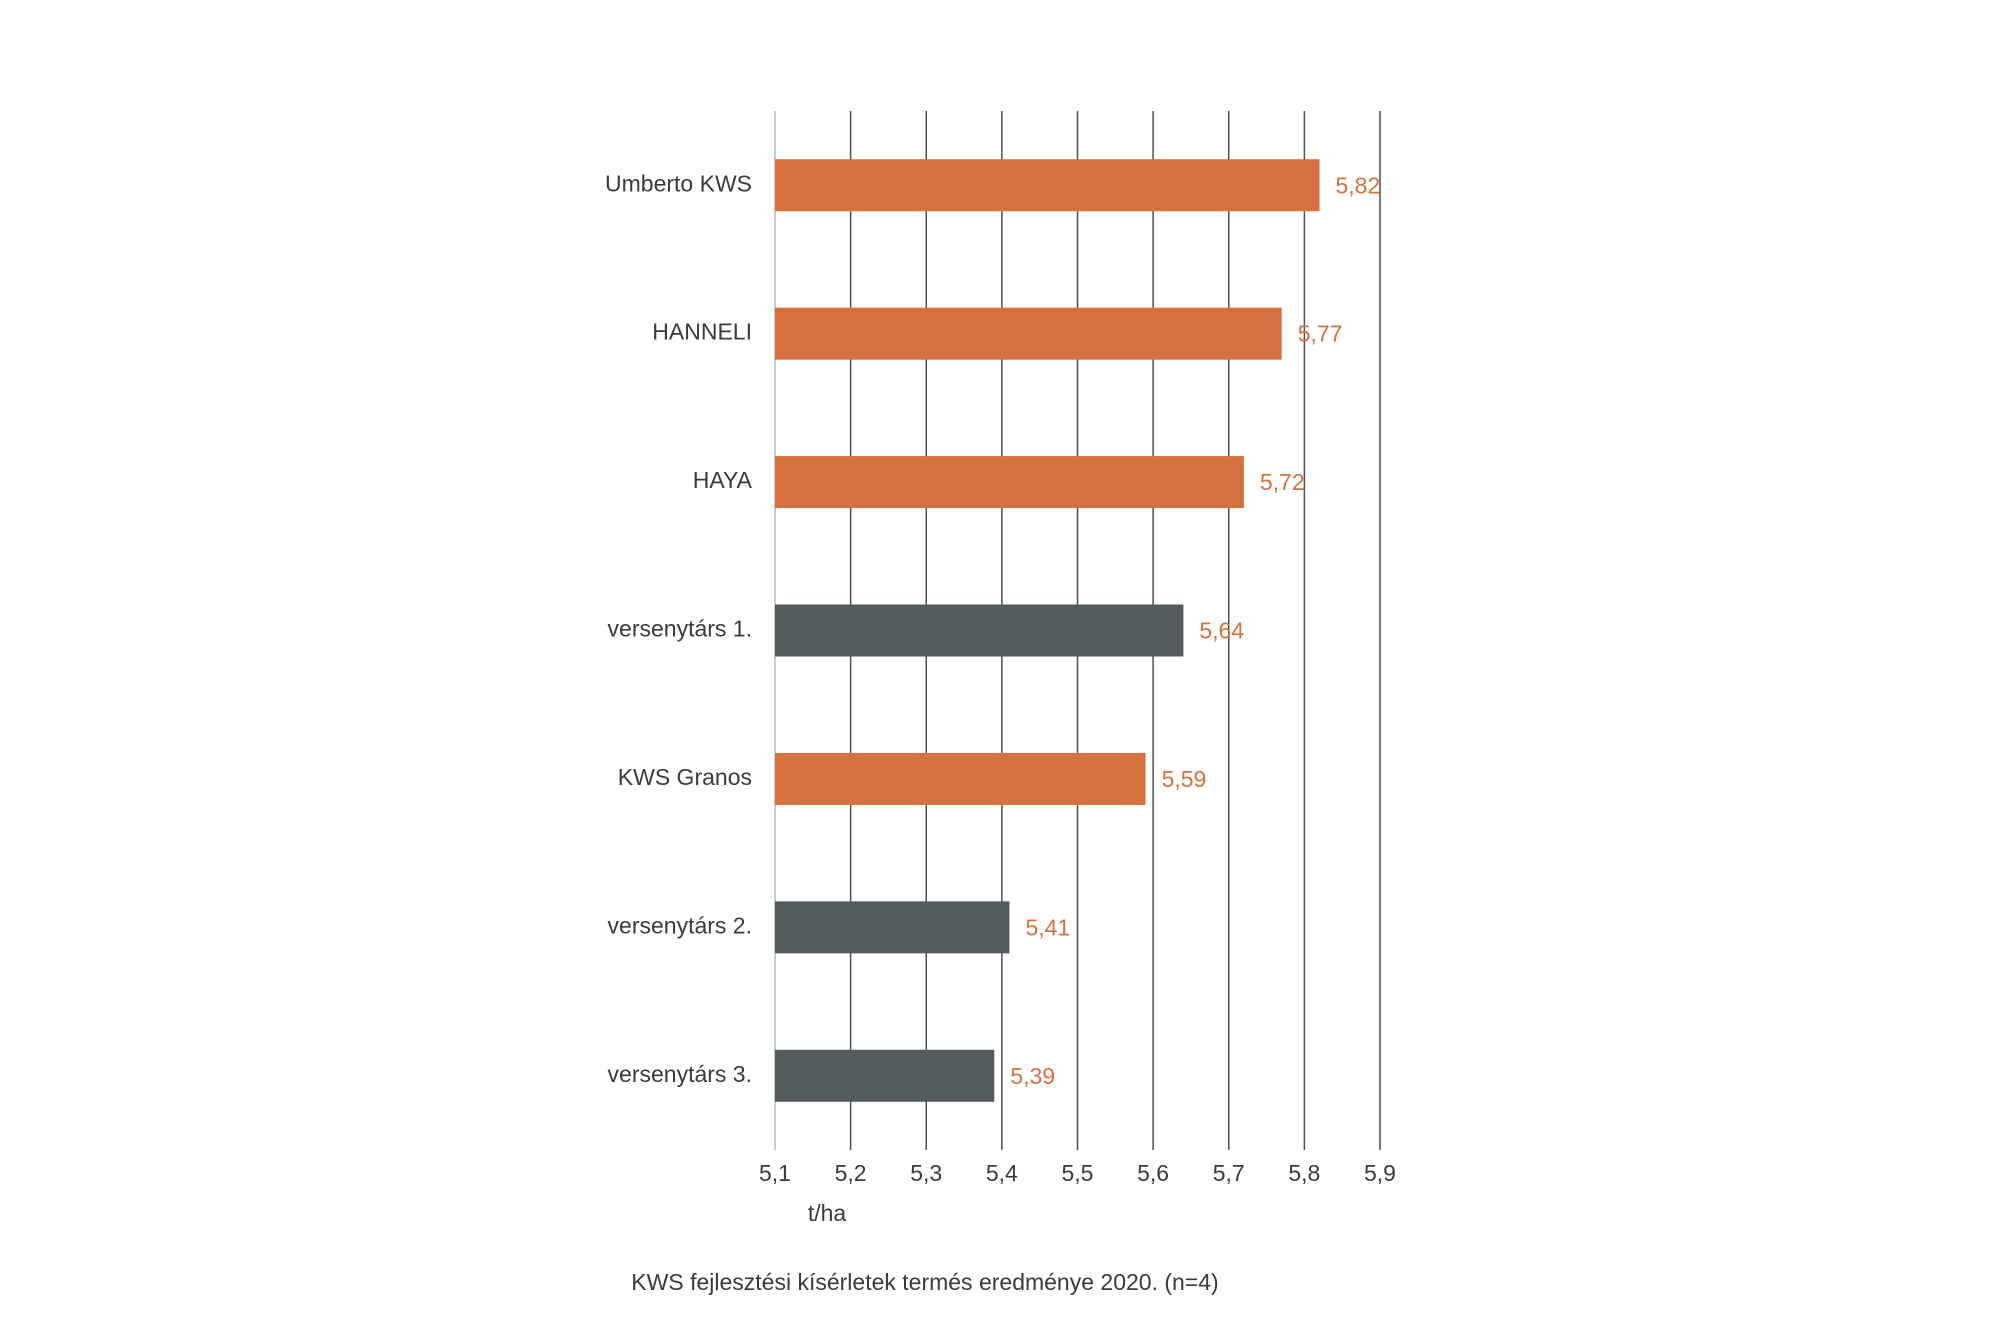 This screenshot has width=1989, height=1344. What do you see at coordinates (723, 480) in the screenshot?
I see `y-tick-label: HAYA` at bounding box center [723, 480].